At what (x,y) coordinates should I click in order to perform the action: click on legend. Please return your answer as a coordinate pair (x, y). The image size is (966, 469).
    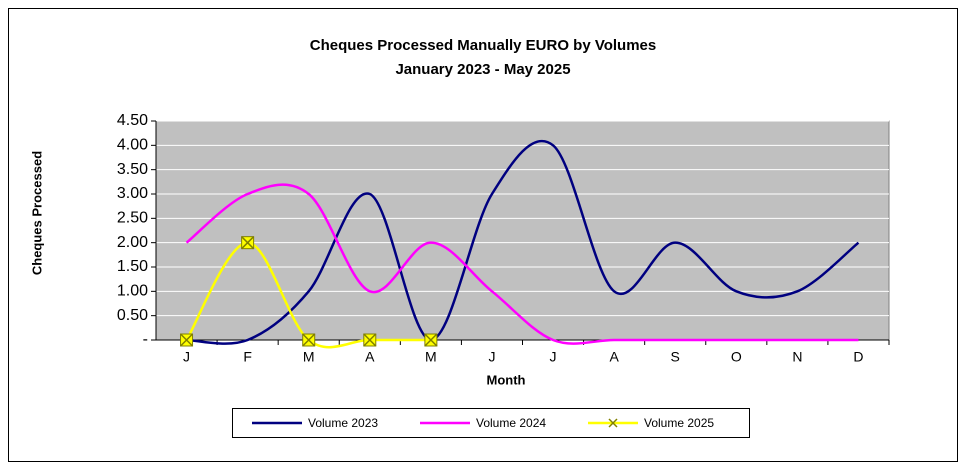
    Looking at the image, I should click on (491, 423).